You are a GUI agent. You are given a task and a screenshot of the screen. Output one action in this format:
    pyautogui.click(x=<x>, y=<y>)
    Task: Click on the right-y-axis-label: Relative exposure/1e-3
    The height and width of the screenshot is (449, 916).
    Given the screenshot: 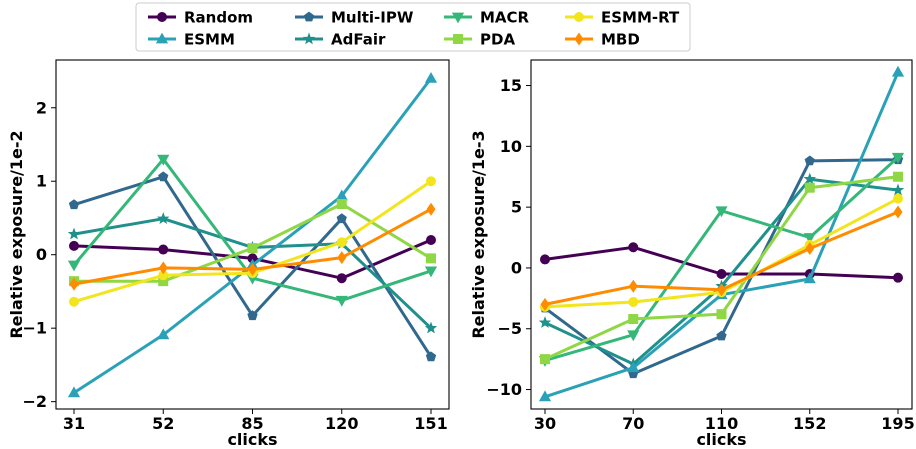 What is the action you would take?
    pyautogui.click(x=478, y=234)
    